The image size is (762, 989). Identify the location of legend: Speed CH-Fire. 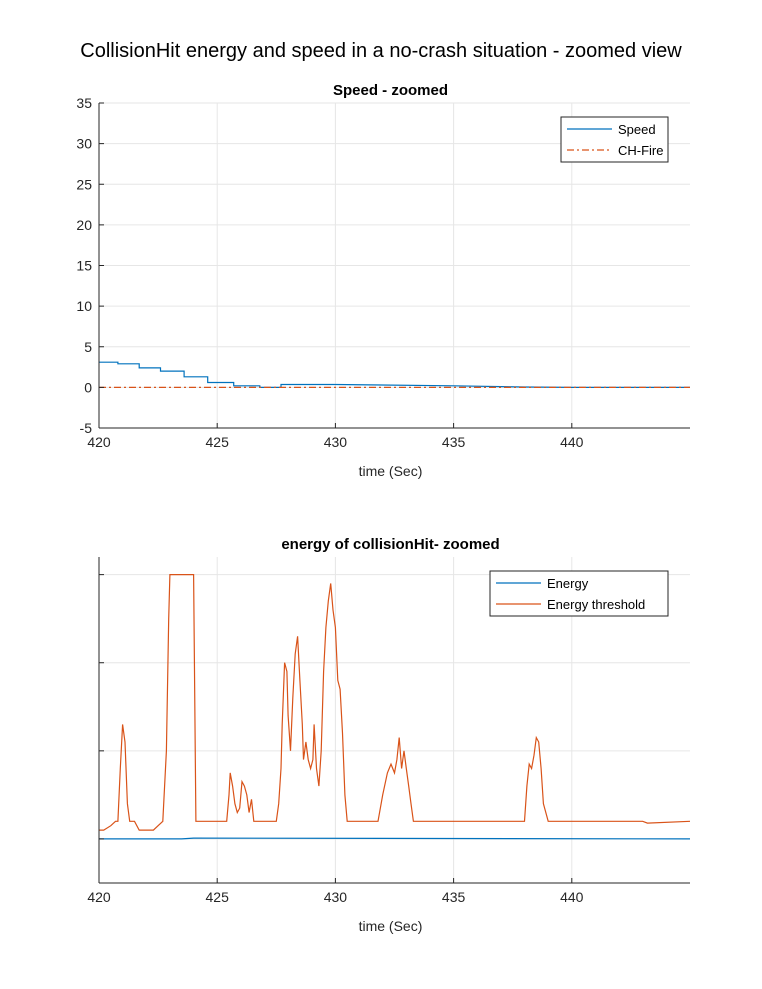
(614, 139).